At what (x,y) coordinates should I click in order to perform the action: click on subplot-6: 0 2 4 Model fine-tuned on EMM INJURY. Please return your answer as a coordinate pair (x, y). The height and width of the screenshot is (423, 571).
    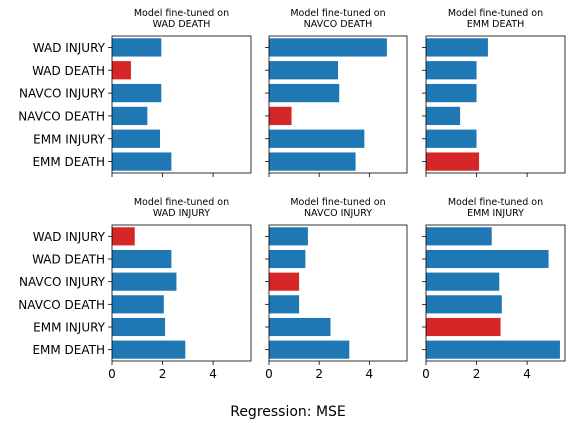
    Looking at the image, I should click on (494, 289).